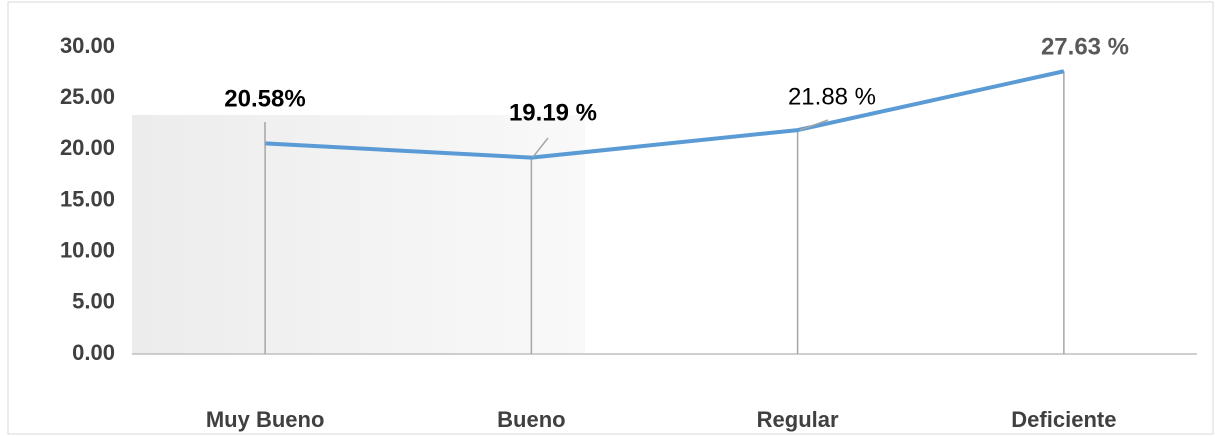 The image size is (1215, 436). What do you see at coordinates (93, 301) in the screenshot?
I see `y-tick-label: 5.00` at bounding box center [93, 301].